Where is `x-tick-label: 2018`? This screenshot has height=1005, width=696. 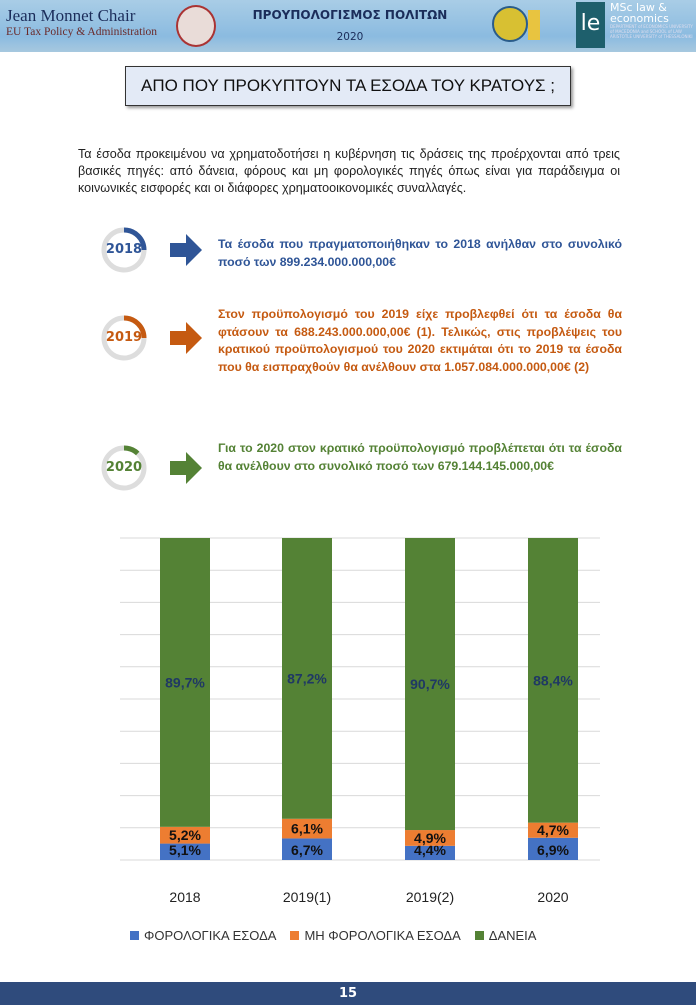
x-tick-label: 2018 is located at coordinates (184, 897).